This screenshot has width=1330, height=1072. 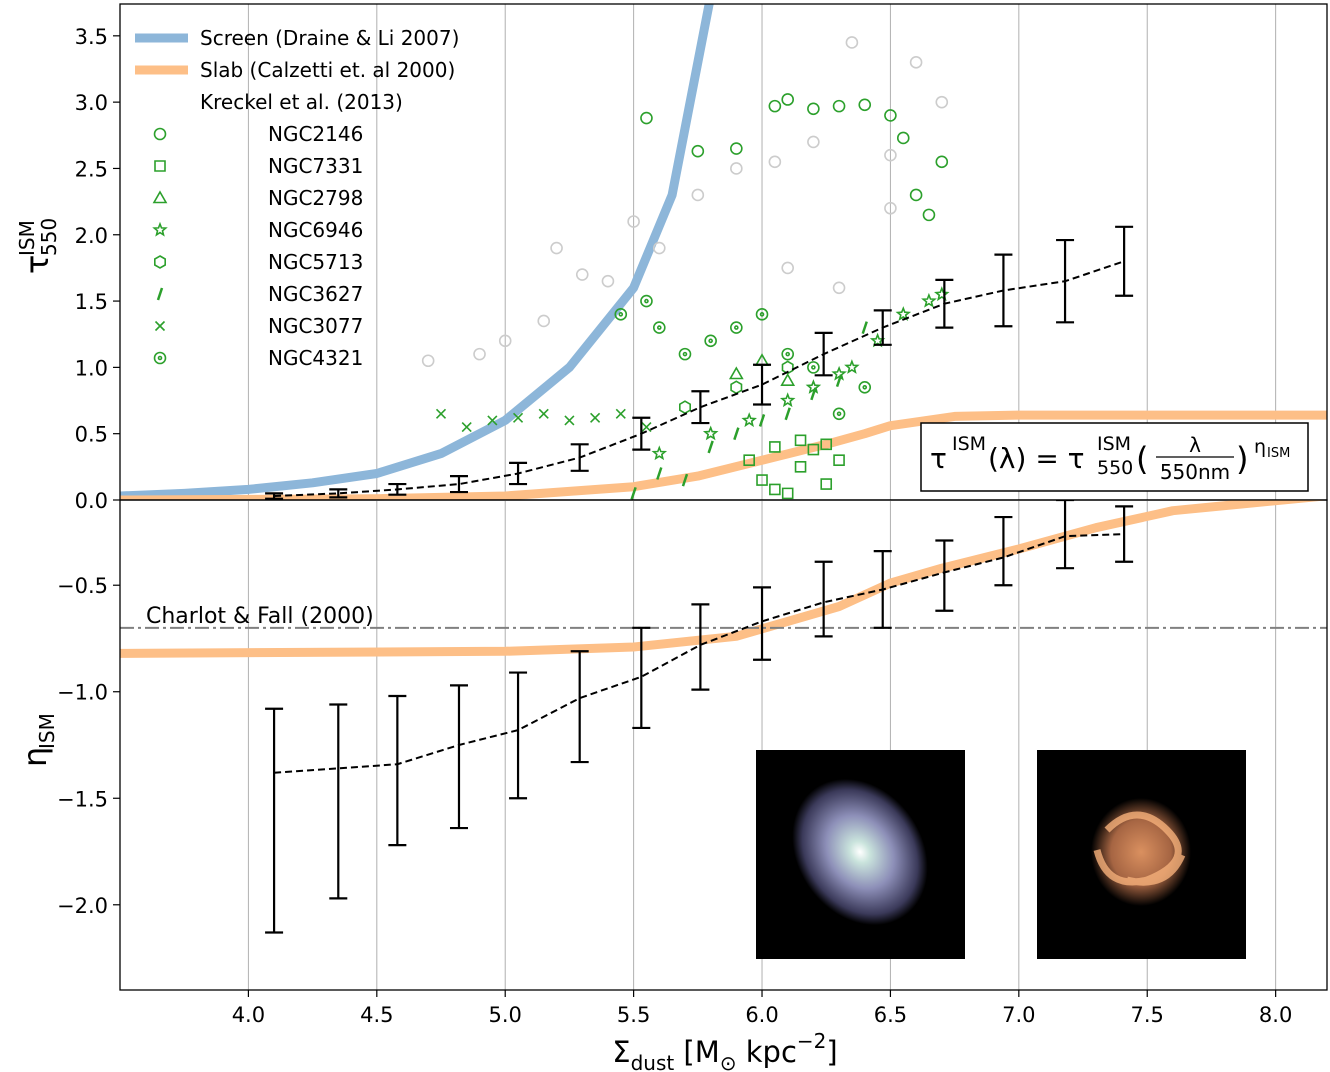 I want to click on y-label-symbol: τ, so click(x=37, y=264).